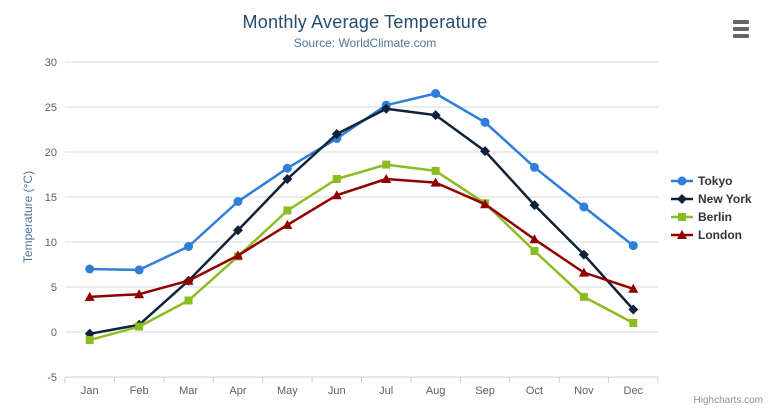  I want to click on data-point-london-mar, so click(188, 280).